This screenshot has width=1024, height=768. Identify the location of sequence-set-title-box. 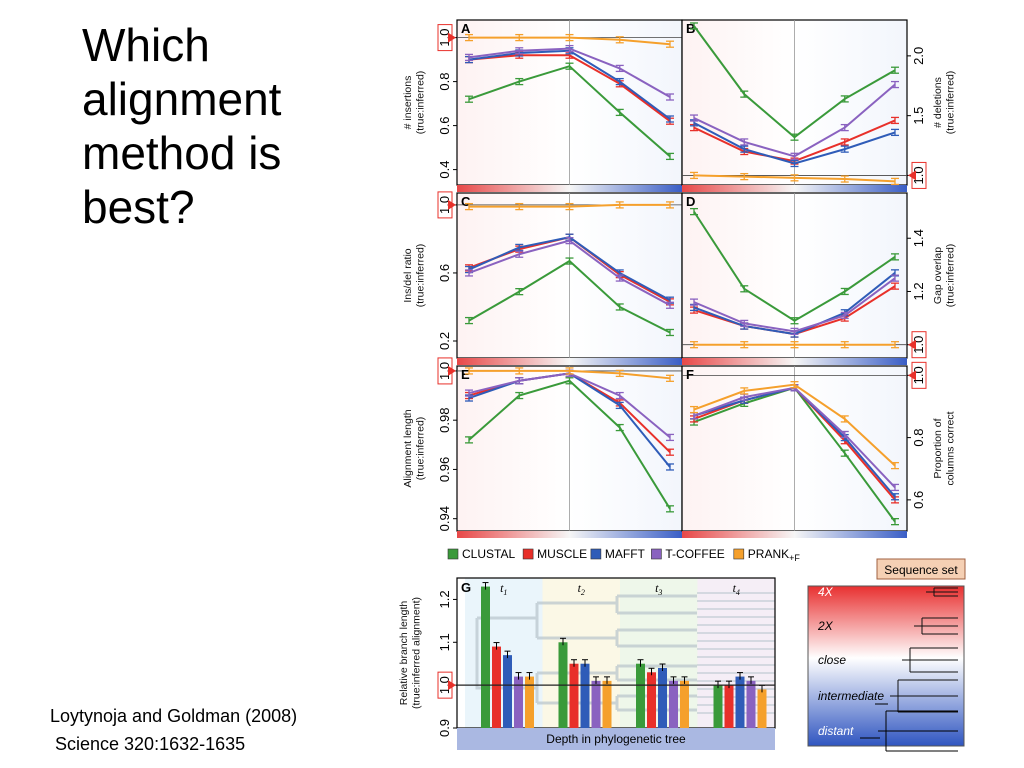
(921, 569).